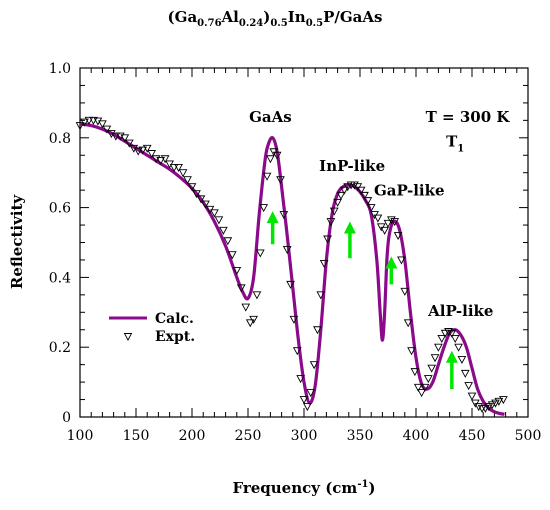 The image size is (550, 510). What do you see at coordinates (371, 488) in the screenshot?
I see `x-axis-label-close: )` at bounding box center [371, 488].